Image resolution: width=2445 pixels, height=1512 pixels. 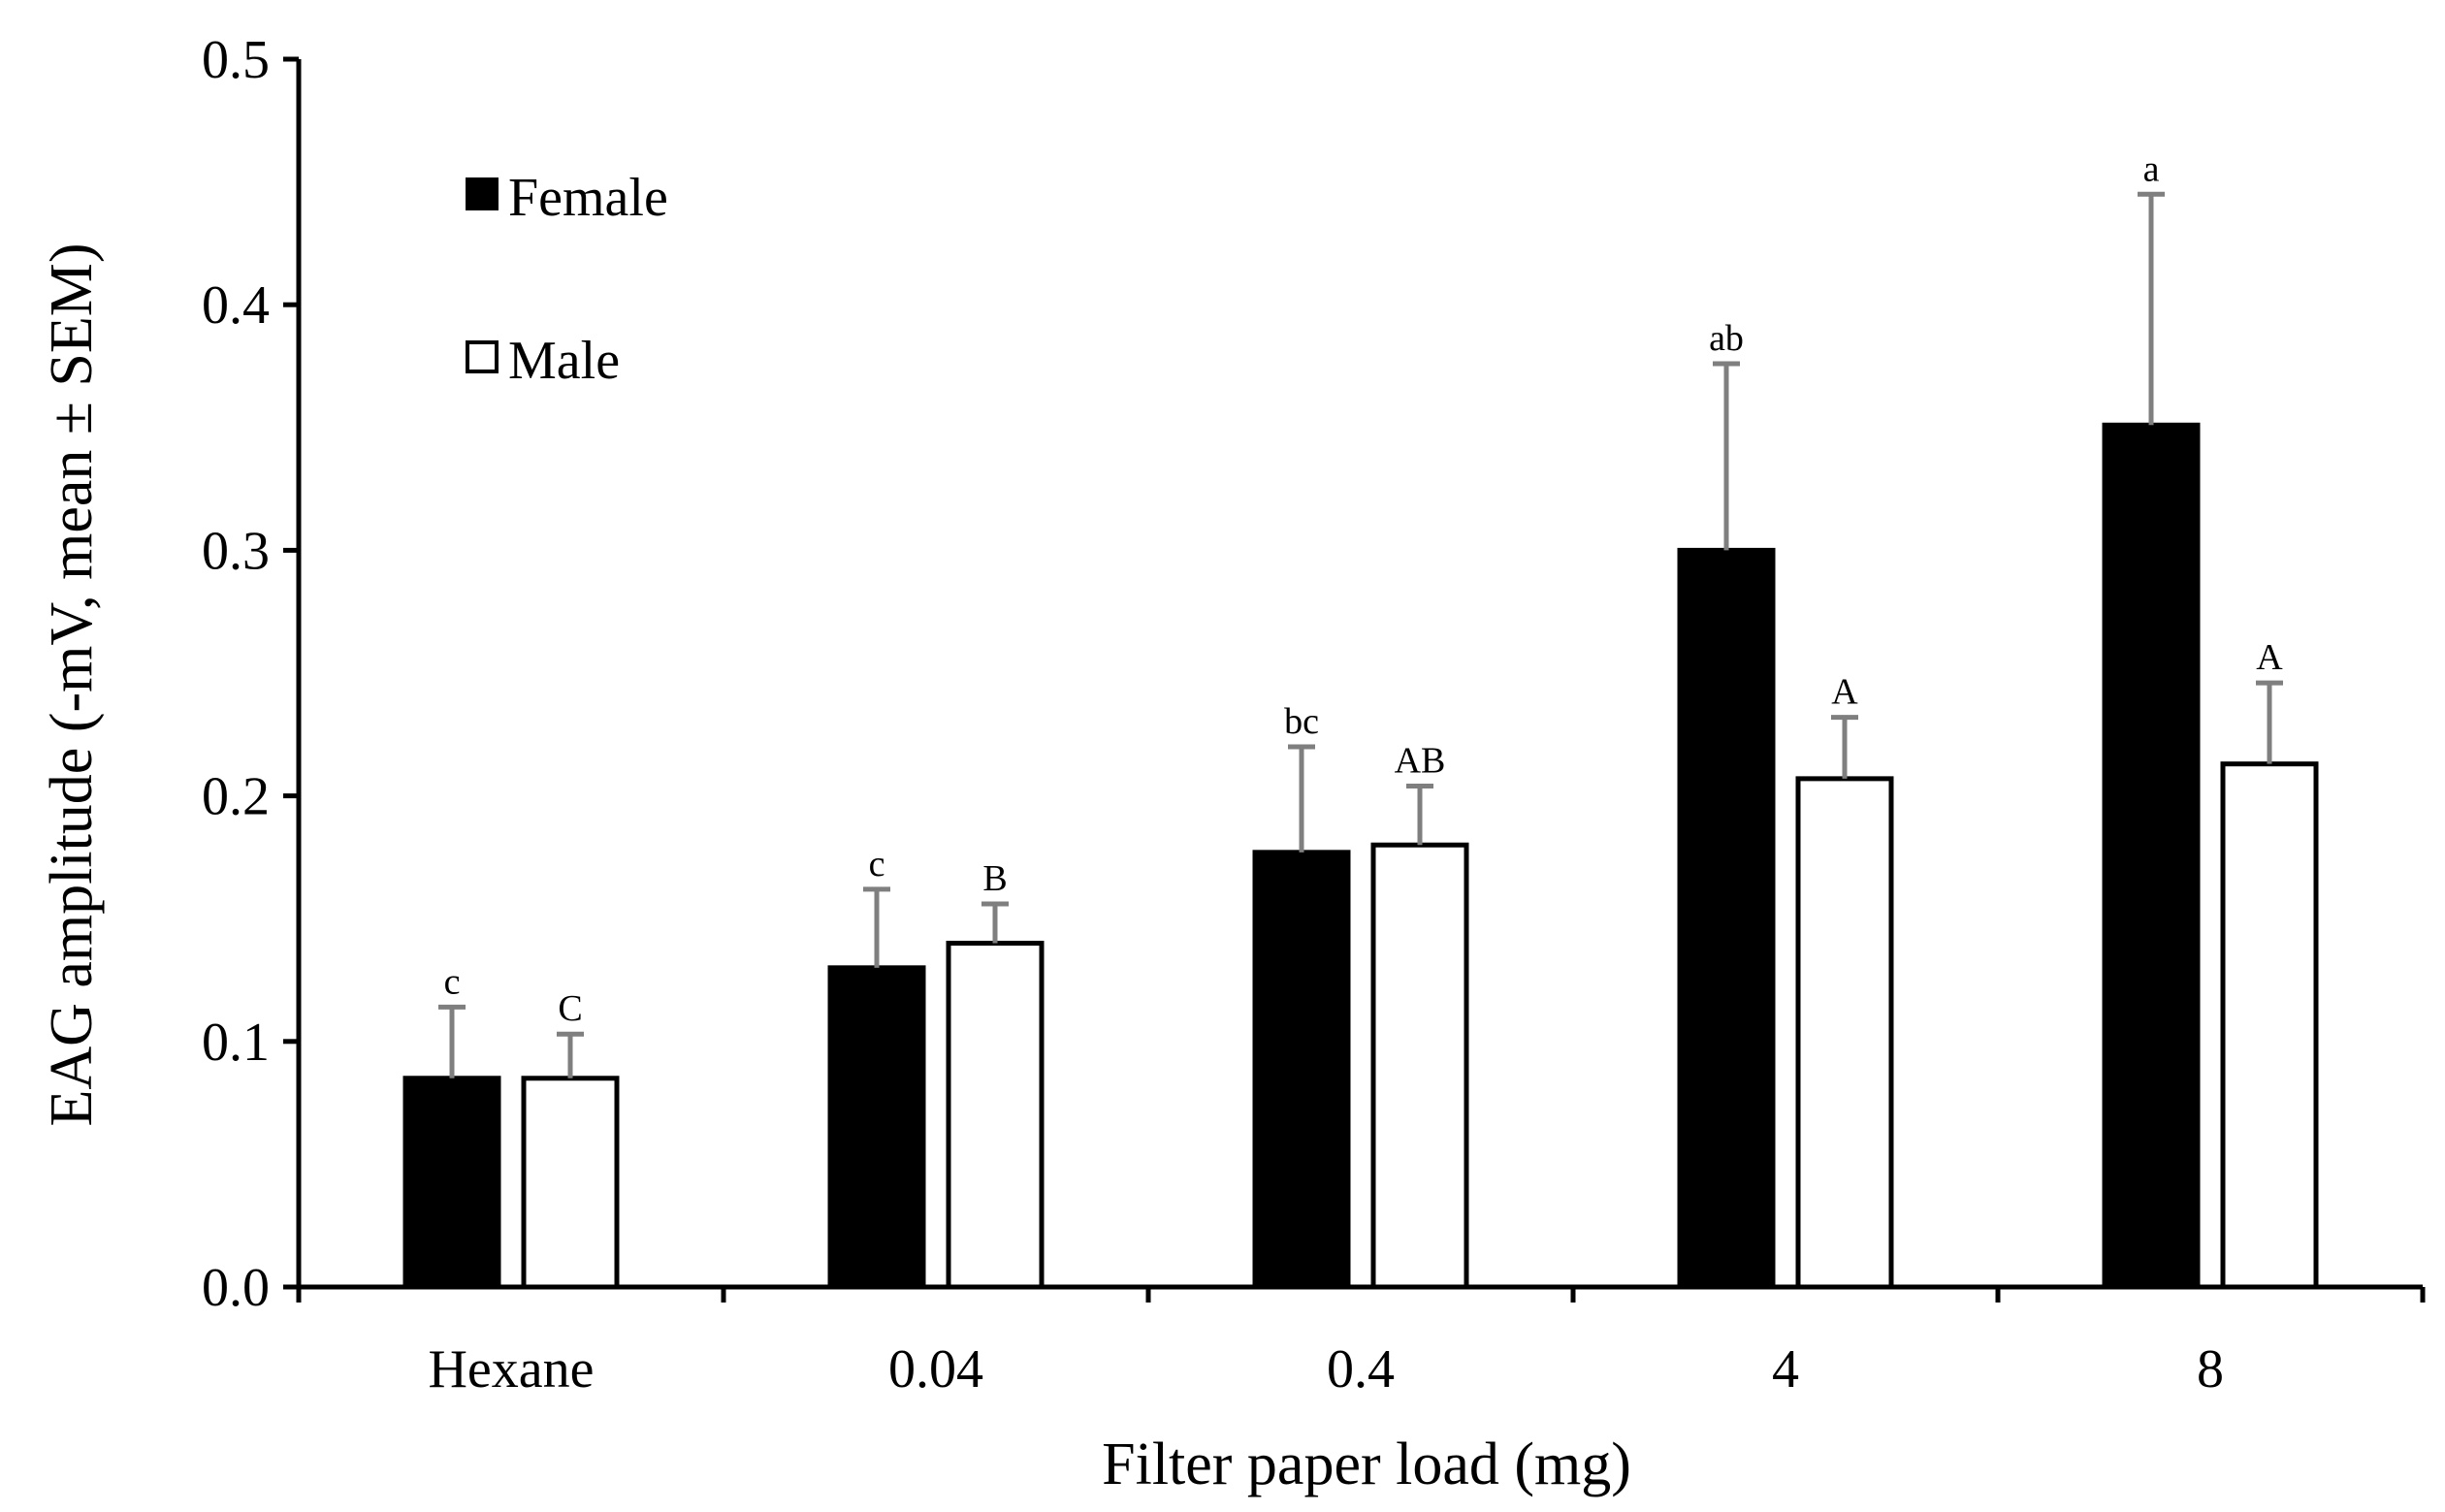 What do you see at coordinates (1361, 1295) in the screenshot?
I see `x-ticks` at bounding box center [1361, 1295].